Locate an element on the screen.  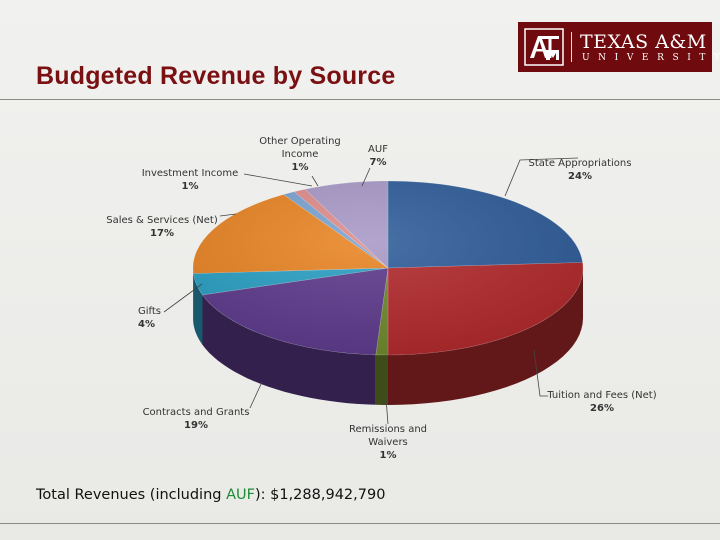
logo-subtitle: UNIVERSITY is located at coordinates (651, 58).